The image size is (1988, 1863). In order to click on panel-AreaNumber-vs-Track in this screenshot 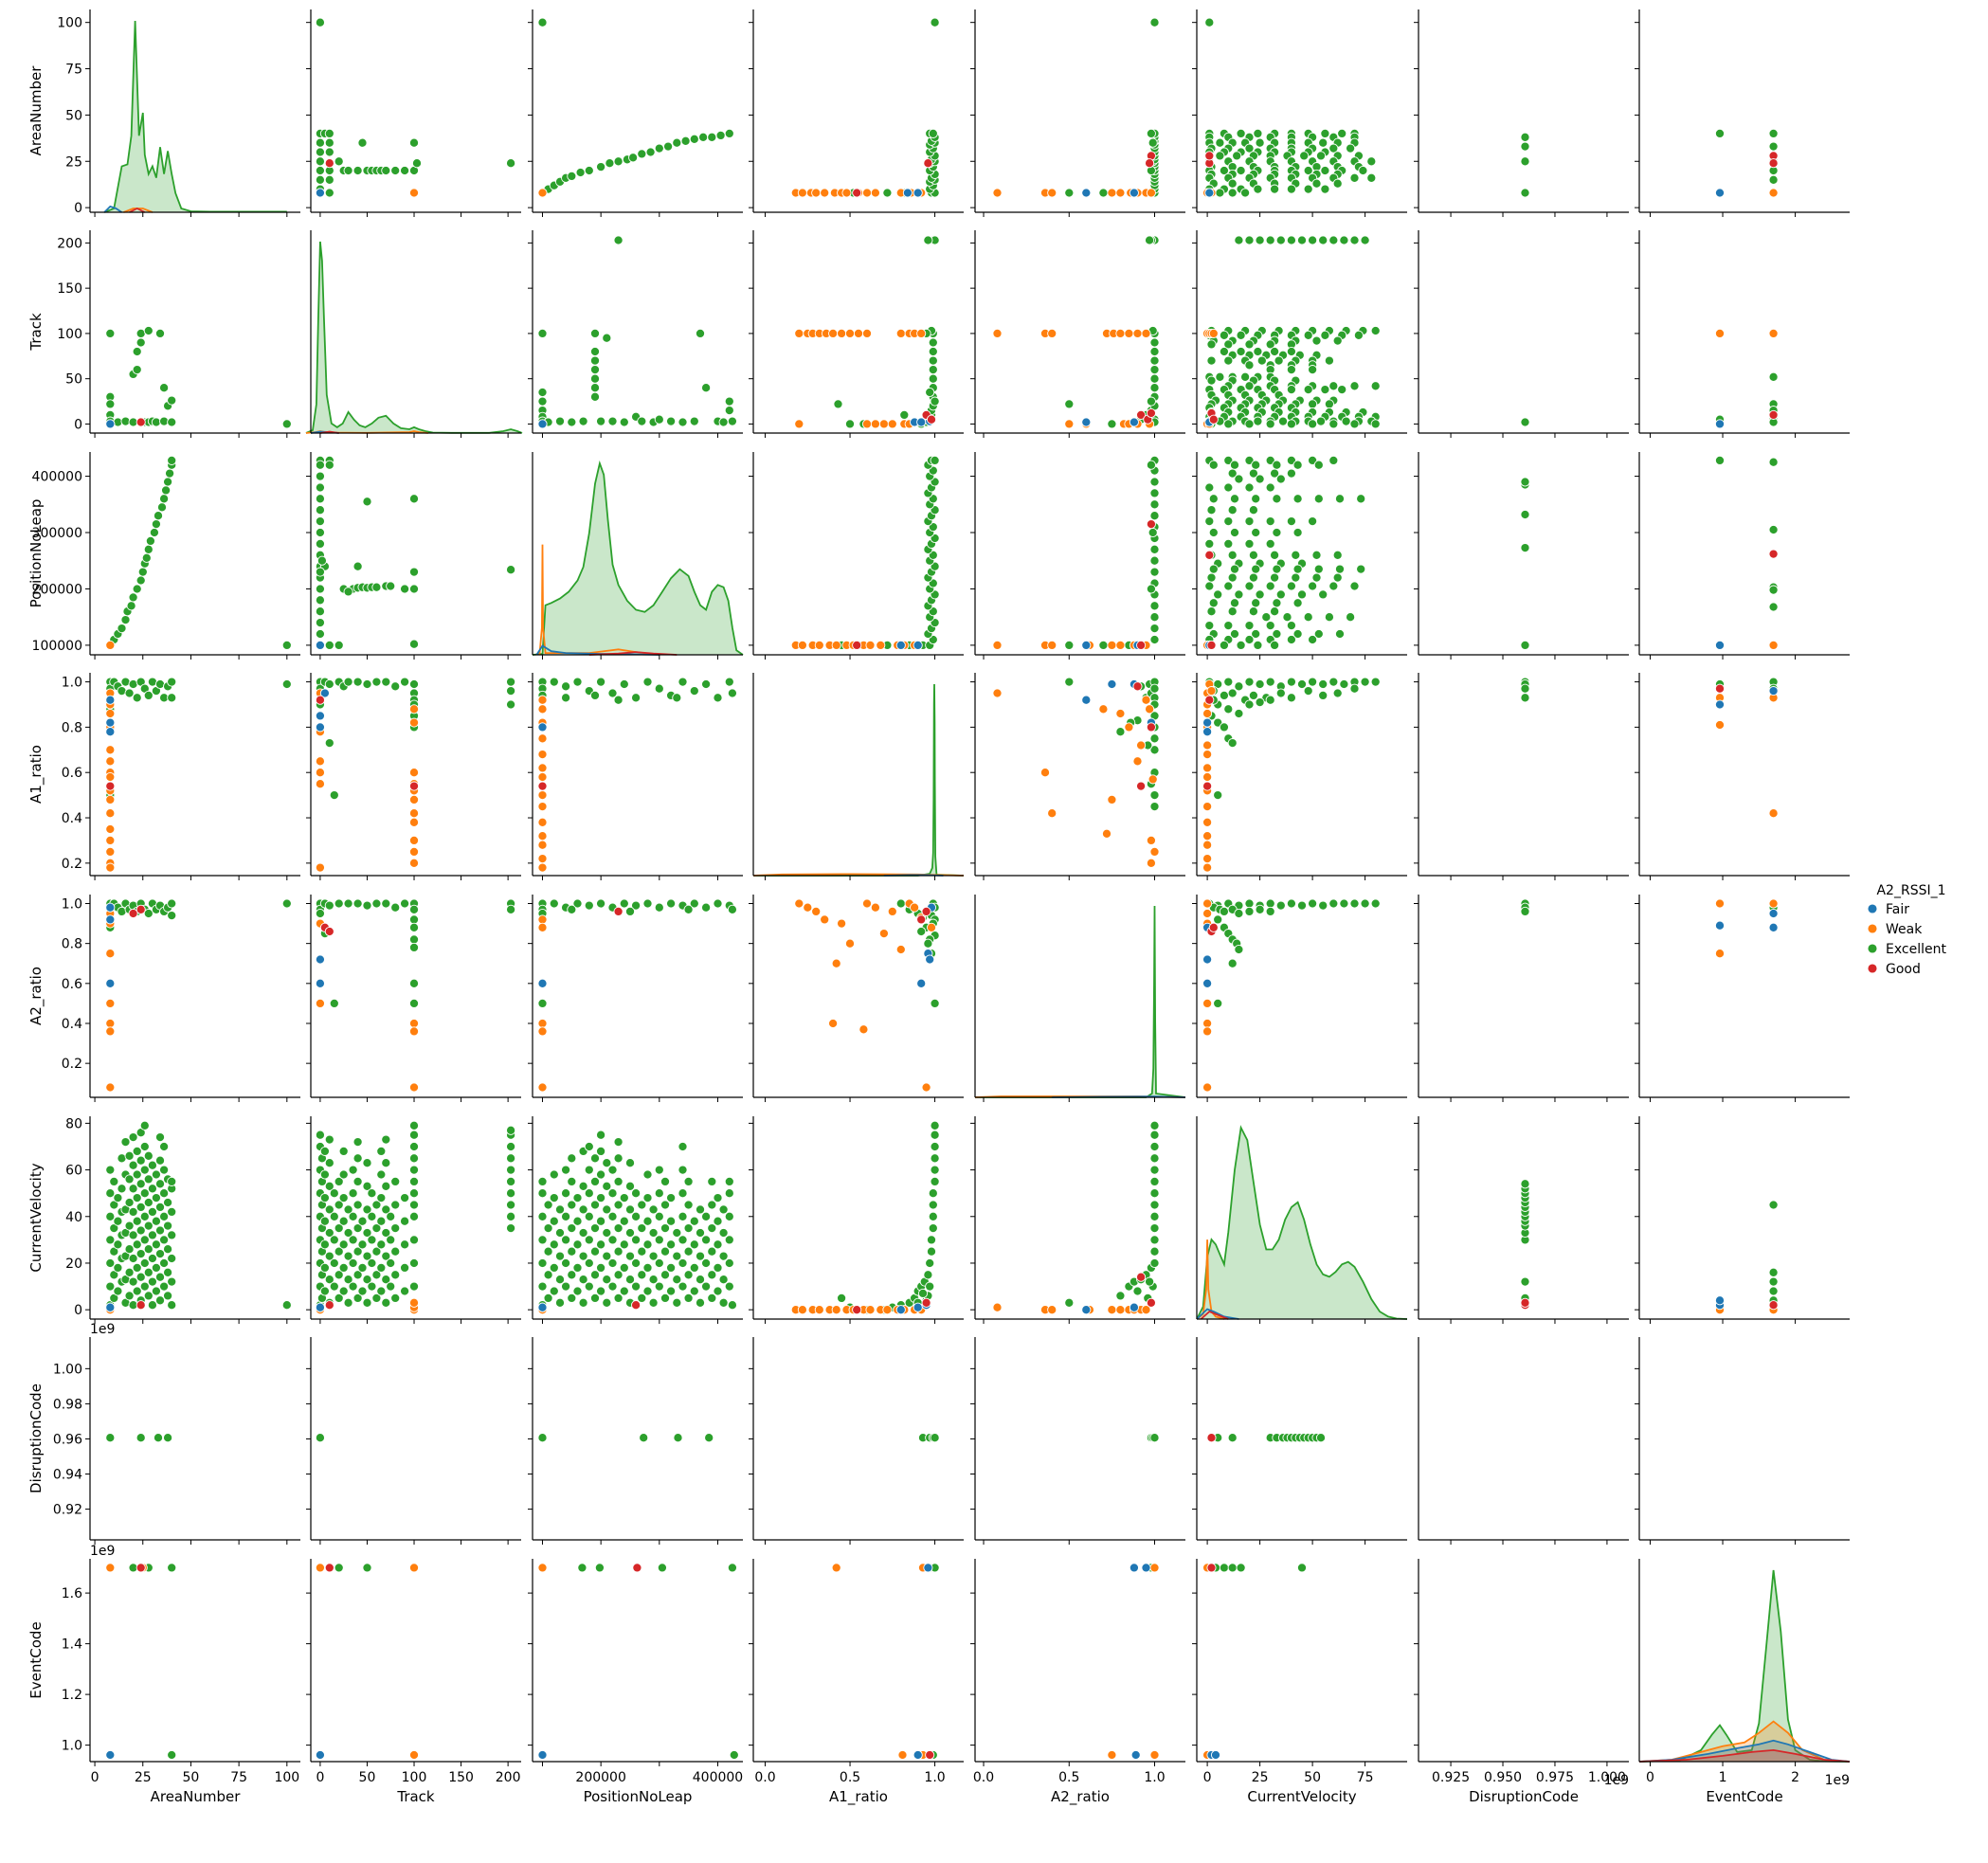, I will do `click(413, 113)`.